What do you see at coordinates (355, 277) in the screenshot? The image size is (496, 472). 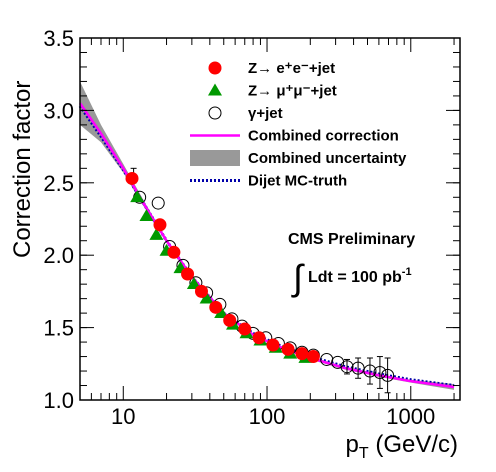 I see `luminosity-text: Ldt = 100 pb` at bounding box center [355, 277].